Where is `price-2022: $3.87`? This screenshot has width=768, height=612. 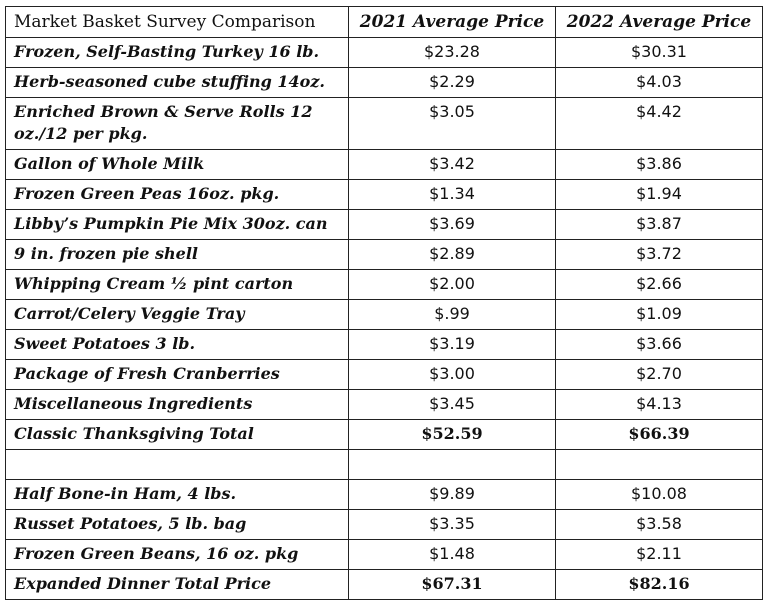
price-2022: $3.87 is located at coordinates (659, 224).